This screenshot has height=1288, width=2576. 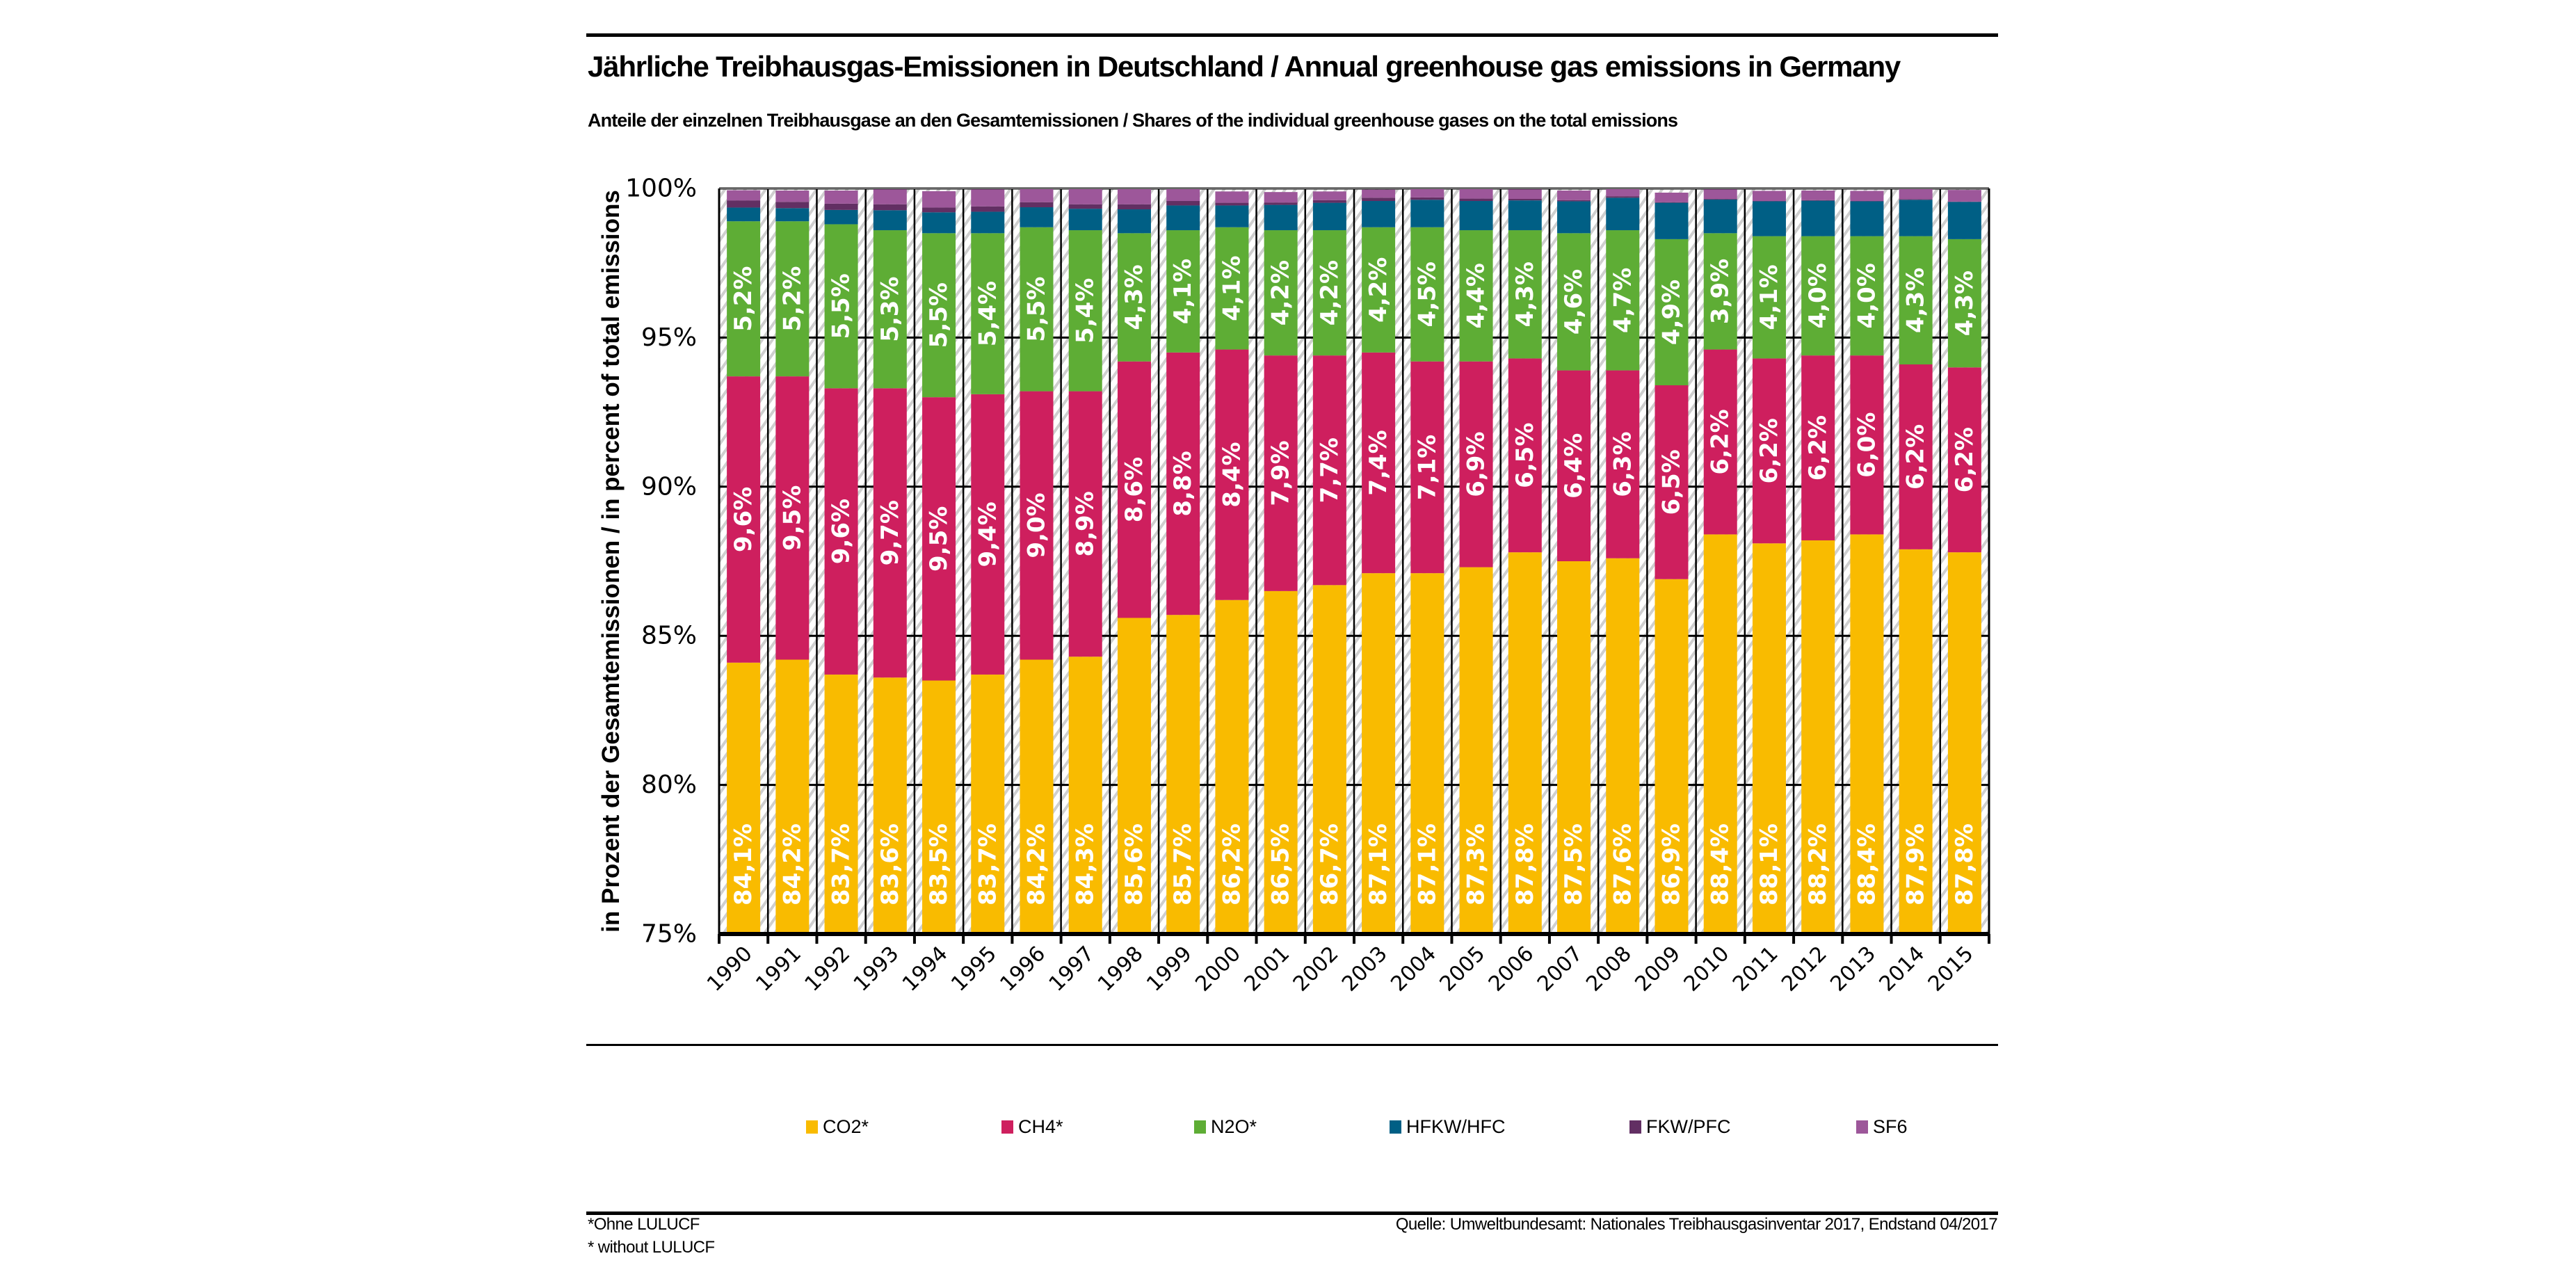 What do you see at coordinates (1281, 864) in the screenshot?
I see `data-label: 86,5%` at bounding box center [1281, 864].